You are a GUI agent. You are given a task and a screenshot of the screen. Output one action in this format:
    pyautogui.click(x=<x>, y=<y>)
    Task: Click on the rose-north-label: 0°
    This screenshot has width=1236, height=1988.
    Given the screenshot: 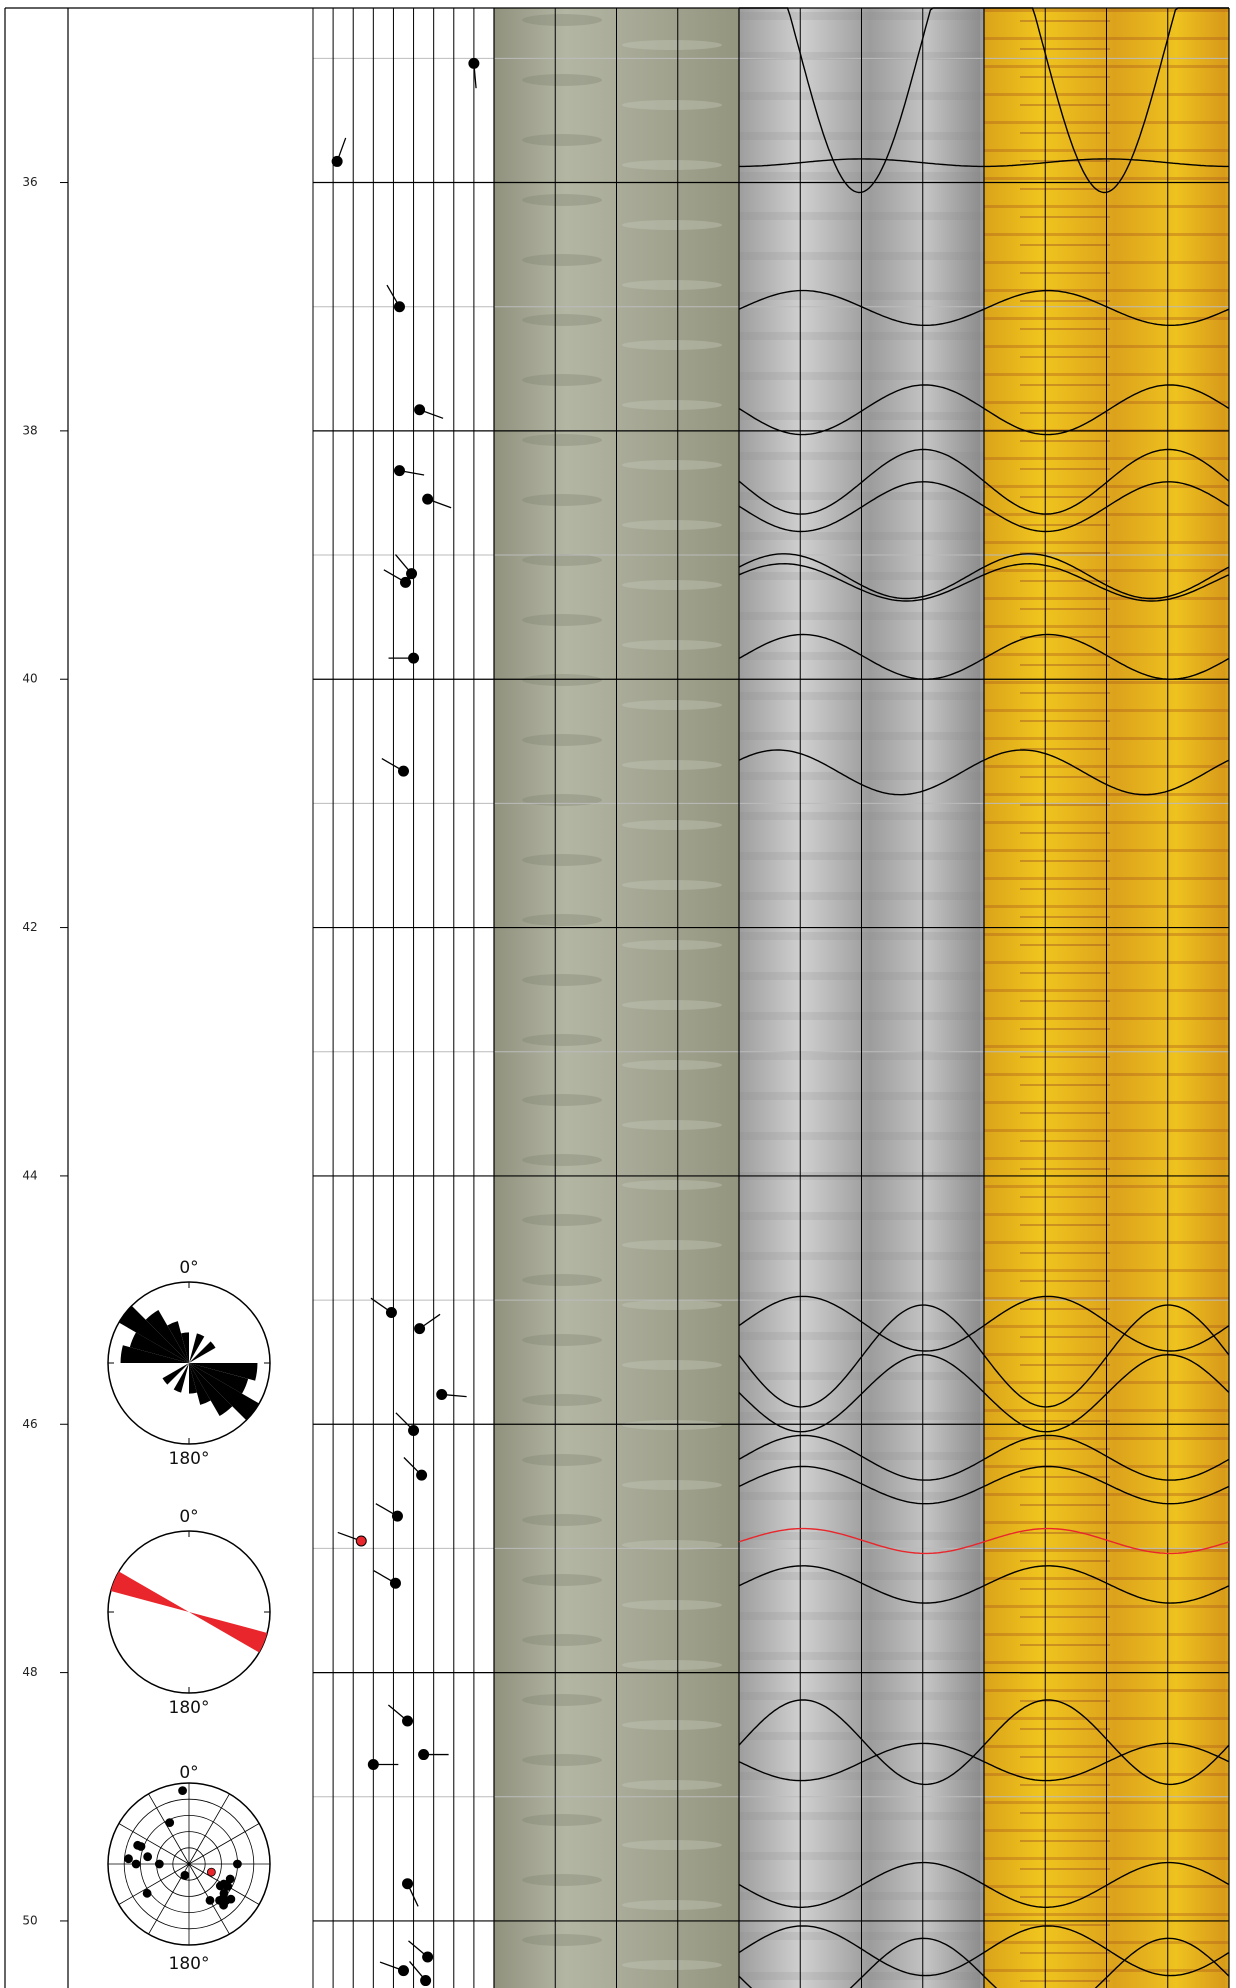 What is the action you would take?
    pyautogui.click(x=188, y=1268)
    